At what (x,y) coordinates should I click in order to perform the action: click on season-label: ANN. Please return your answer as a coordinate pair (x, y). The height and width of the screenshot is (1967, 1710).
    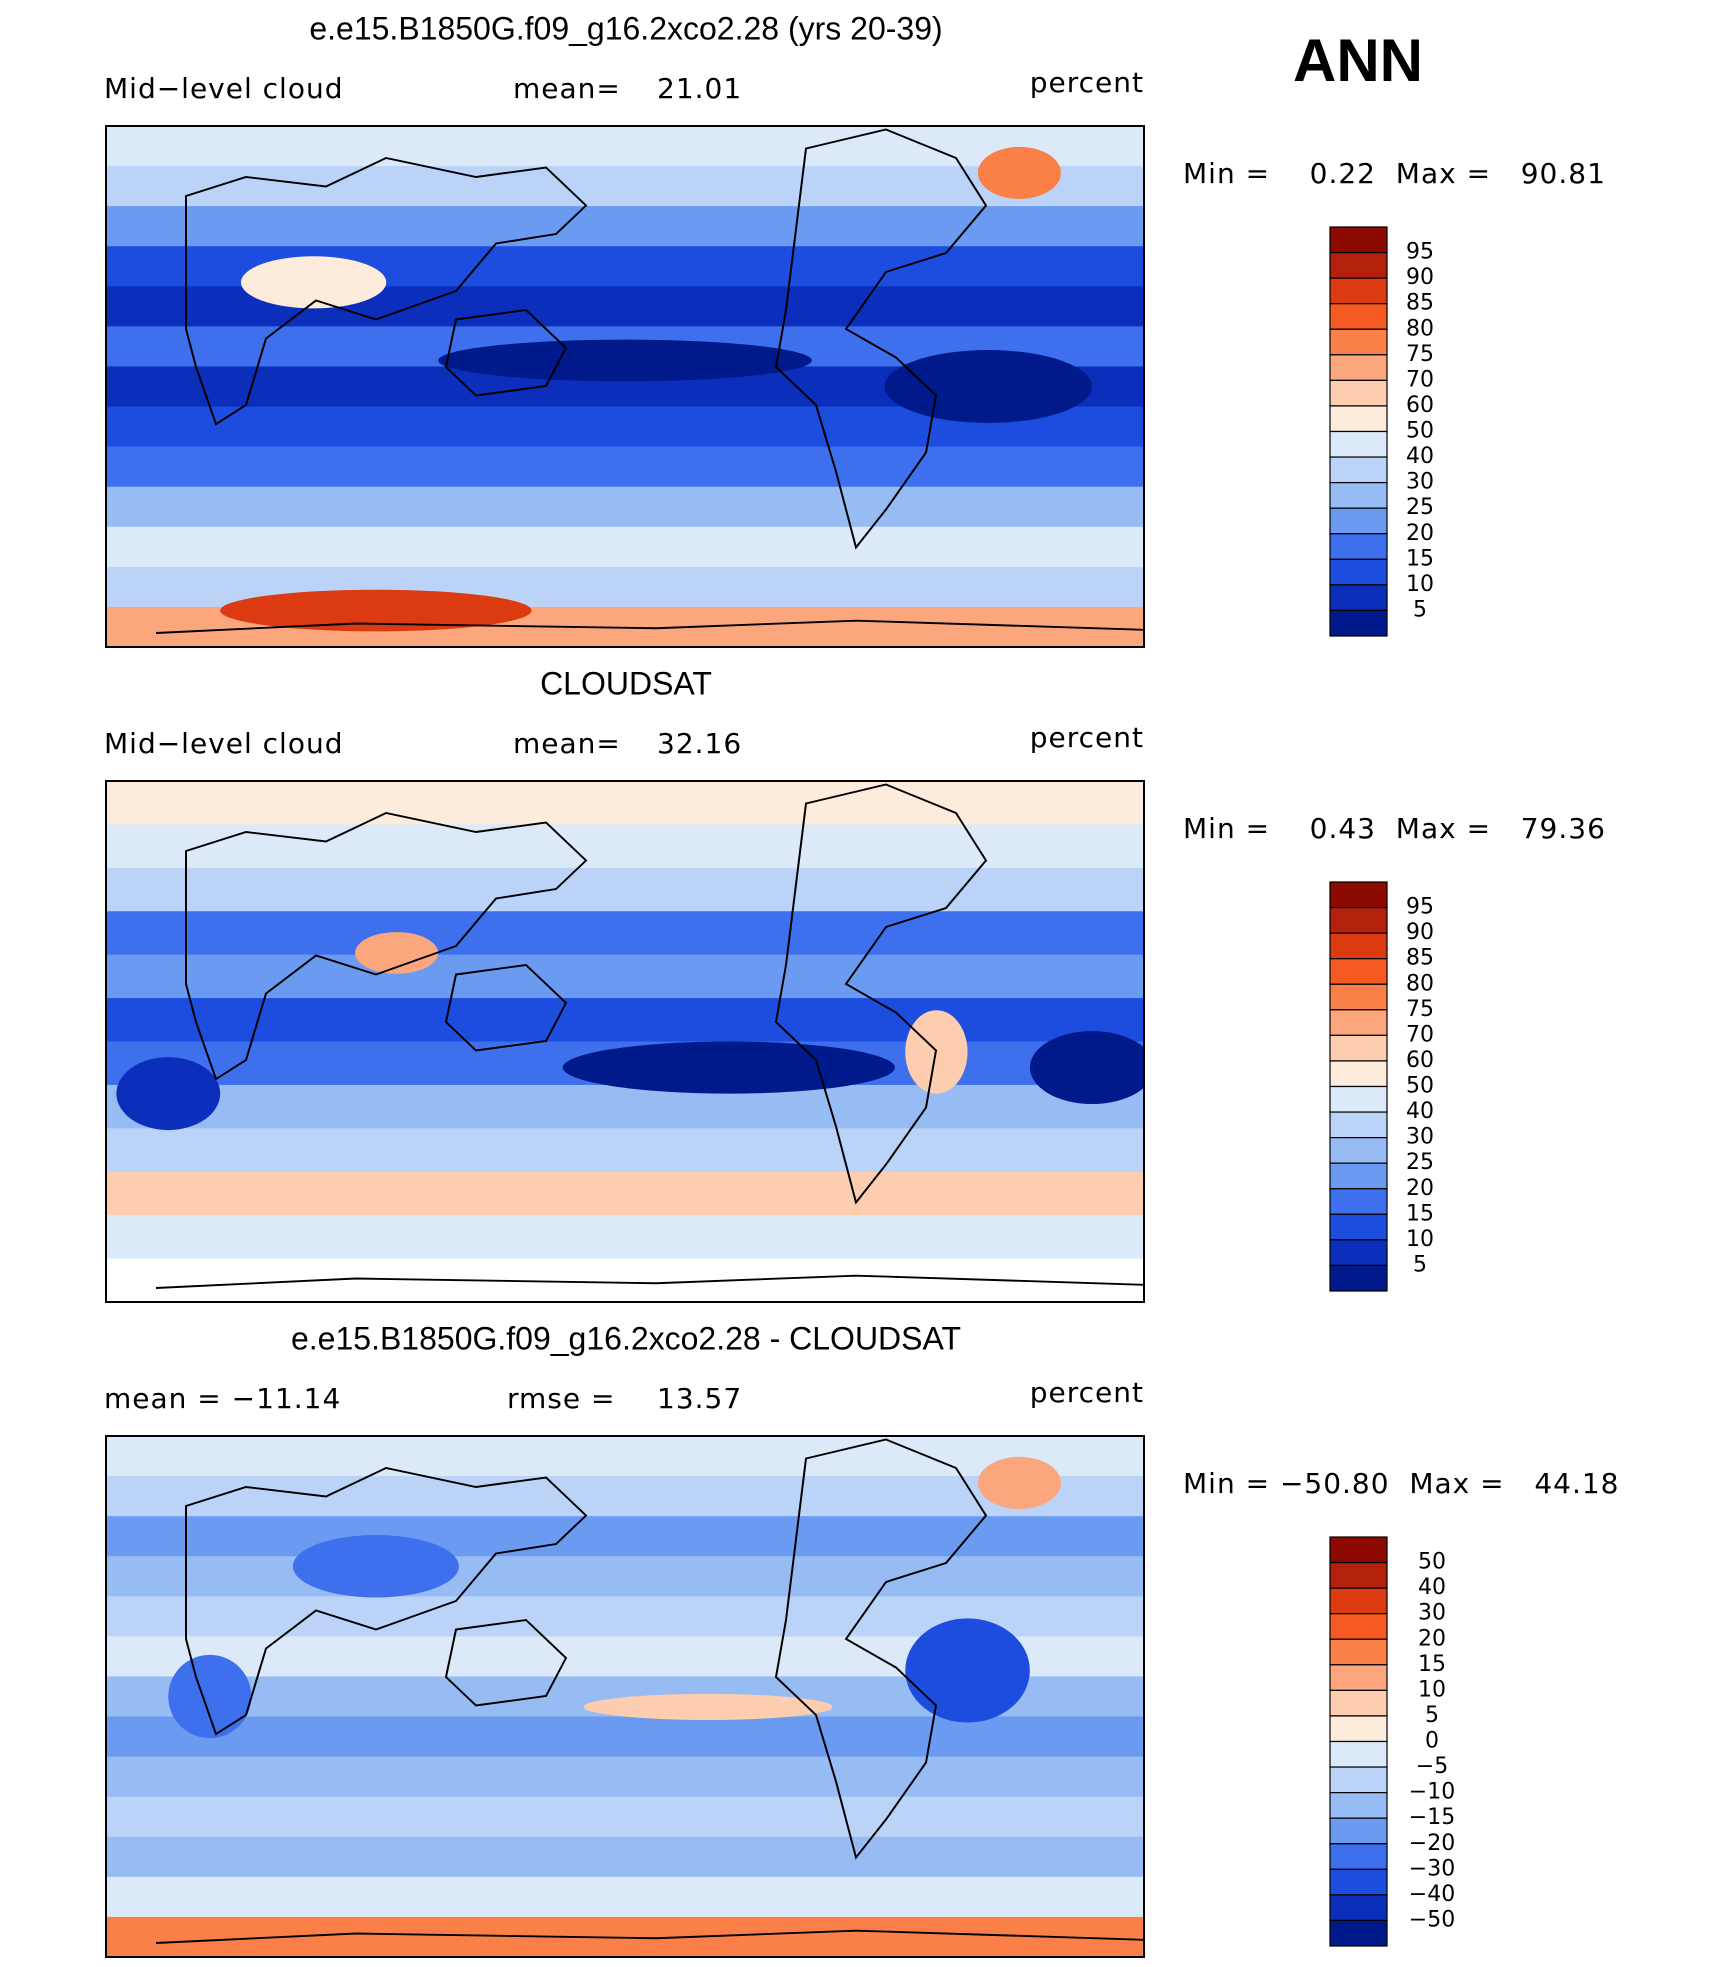
    Looking at the image, I should click on (1358, 60).